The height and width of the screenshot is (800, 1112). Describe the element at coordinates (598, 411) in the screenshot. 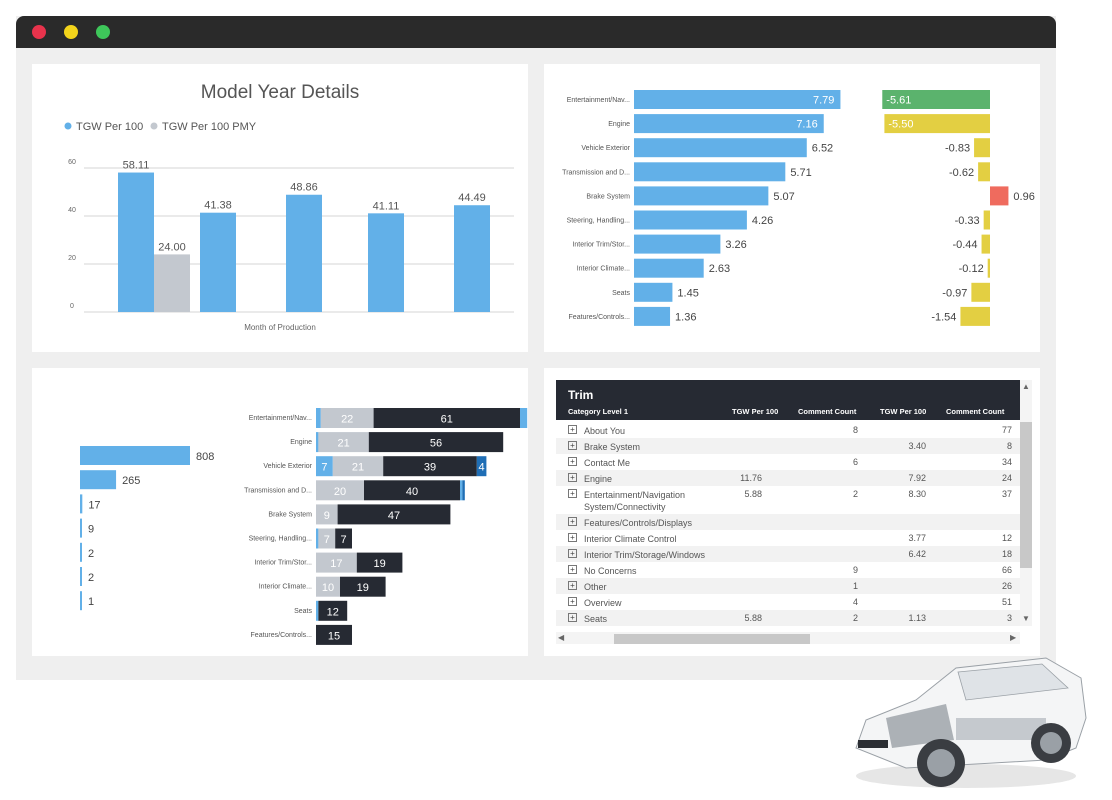

I see `col-category-level-1: Category Level 1` at that location.